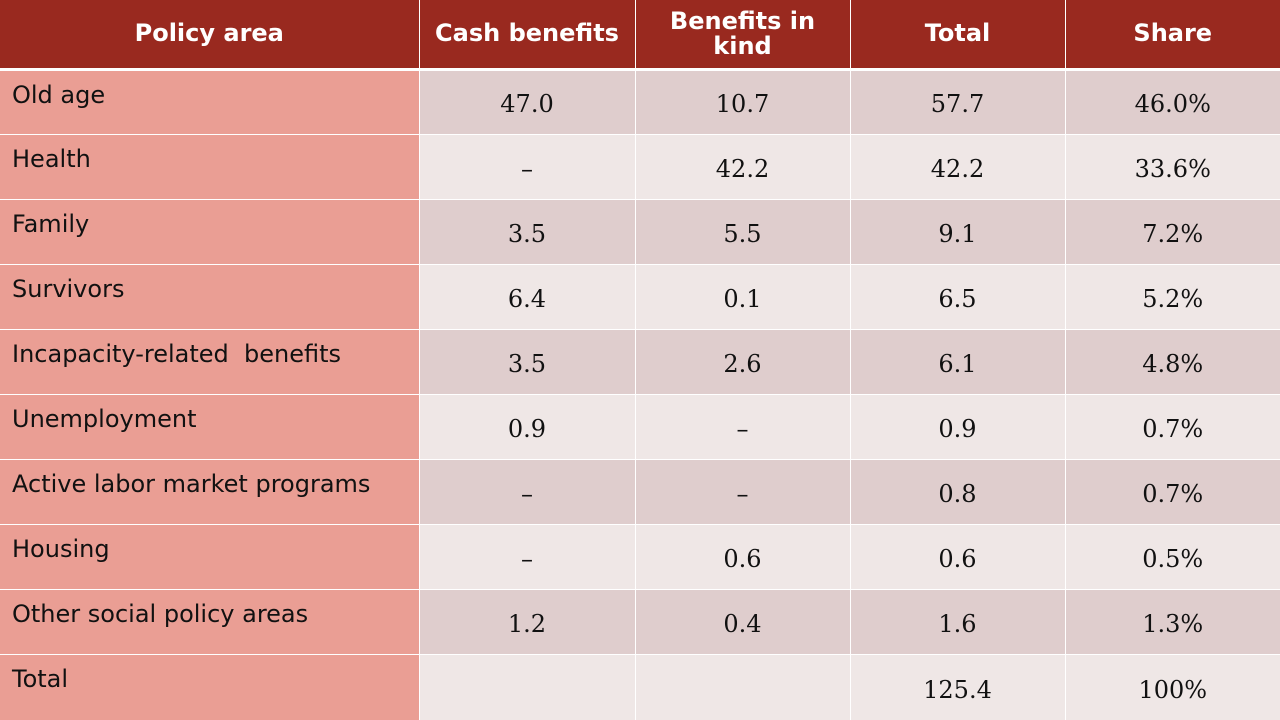 This screenshot has width=1280, height=720. I want to click on cash-benefits-cell: 47.0, so click(526, 101).